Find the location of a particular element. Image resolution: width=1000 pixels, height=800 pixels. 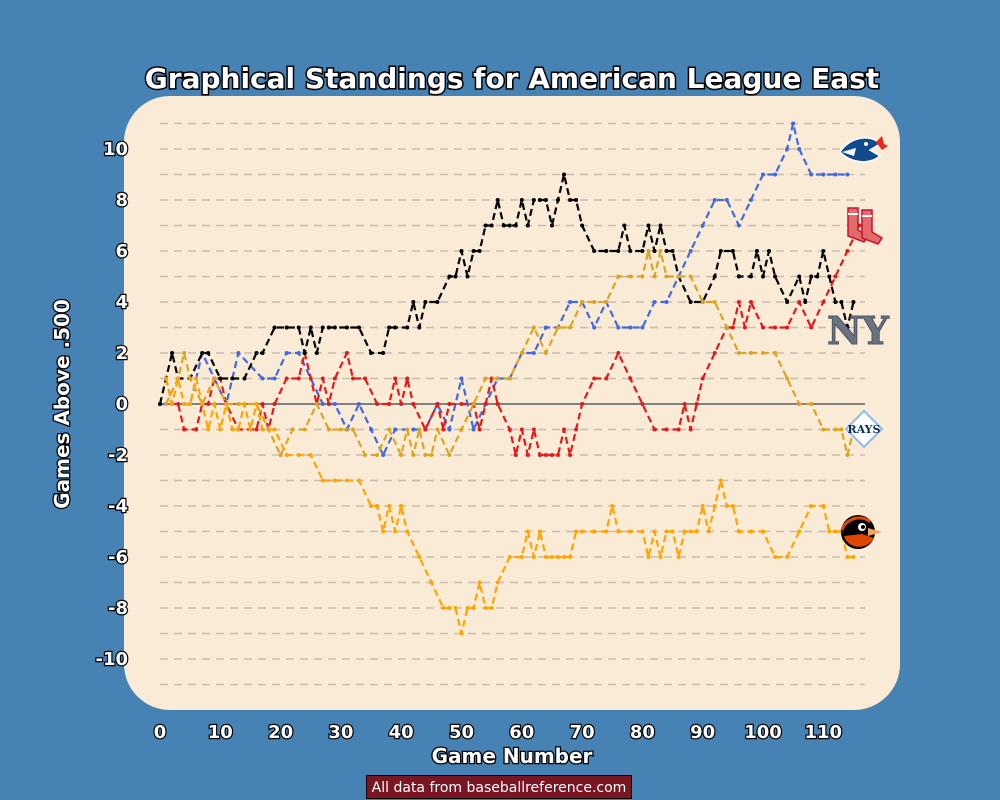

x-tick-label: 20 is located at coordinates (280, 732).